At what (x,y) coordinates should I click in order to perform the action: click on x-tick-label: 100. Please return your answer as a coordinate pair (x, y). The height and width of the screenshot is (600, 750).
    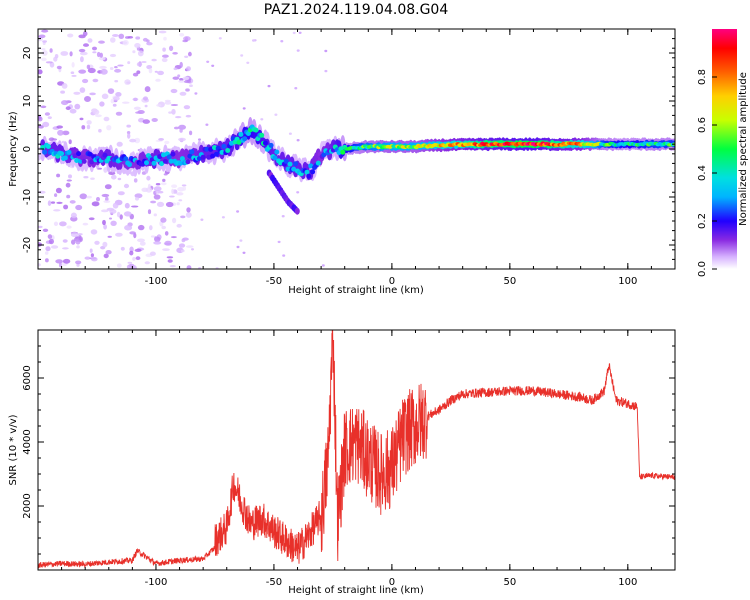
    Looking at the image, I should click on (627, 582).